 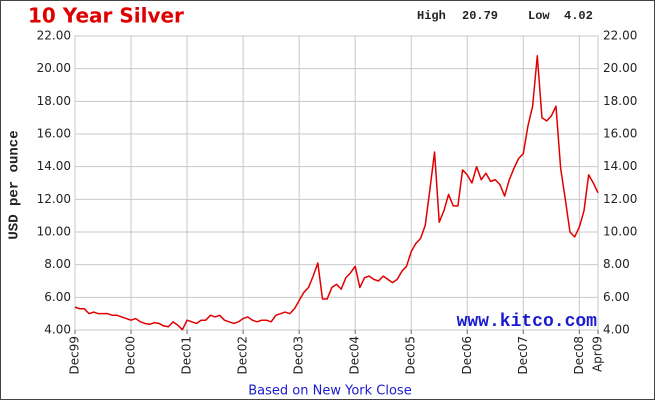 I want to click on high-value: 20.79, so click(x=480, y=16).